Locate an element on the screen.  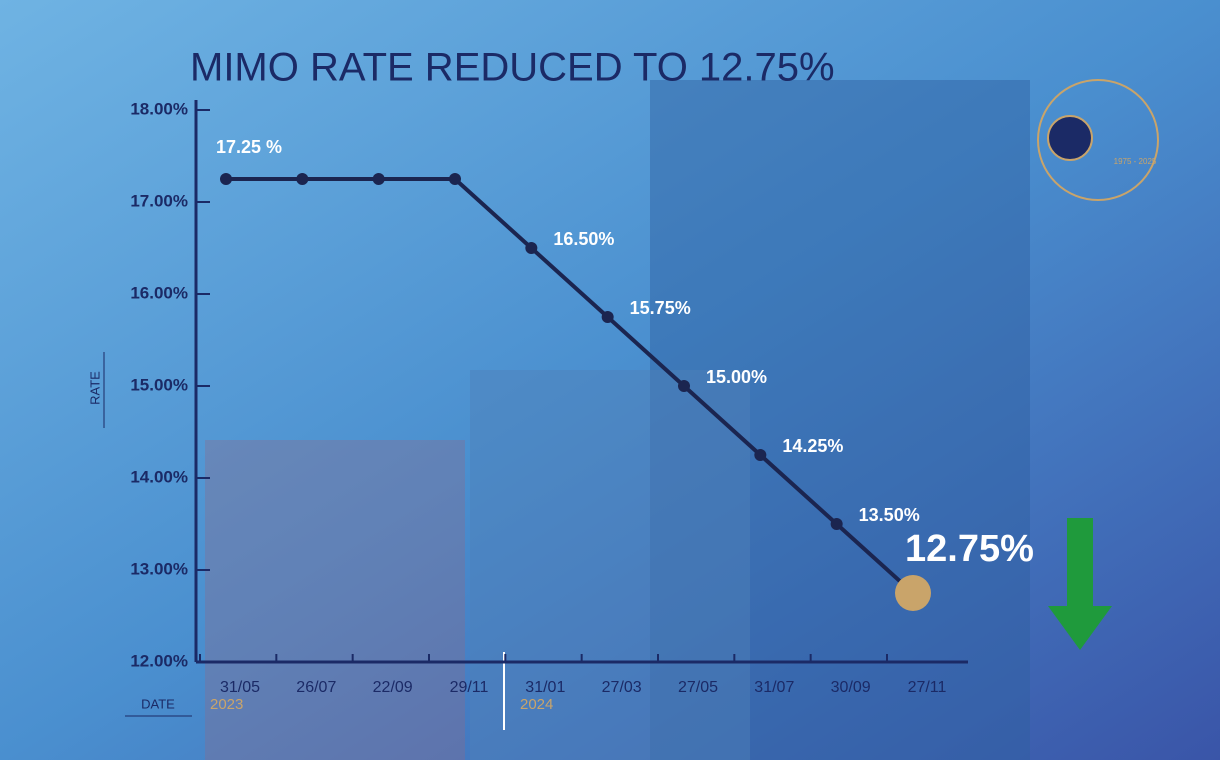
y-tick-label: 14.00% is located at coordinates (159, 476).